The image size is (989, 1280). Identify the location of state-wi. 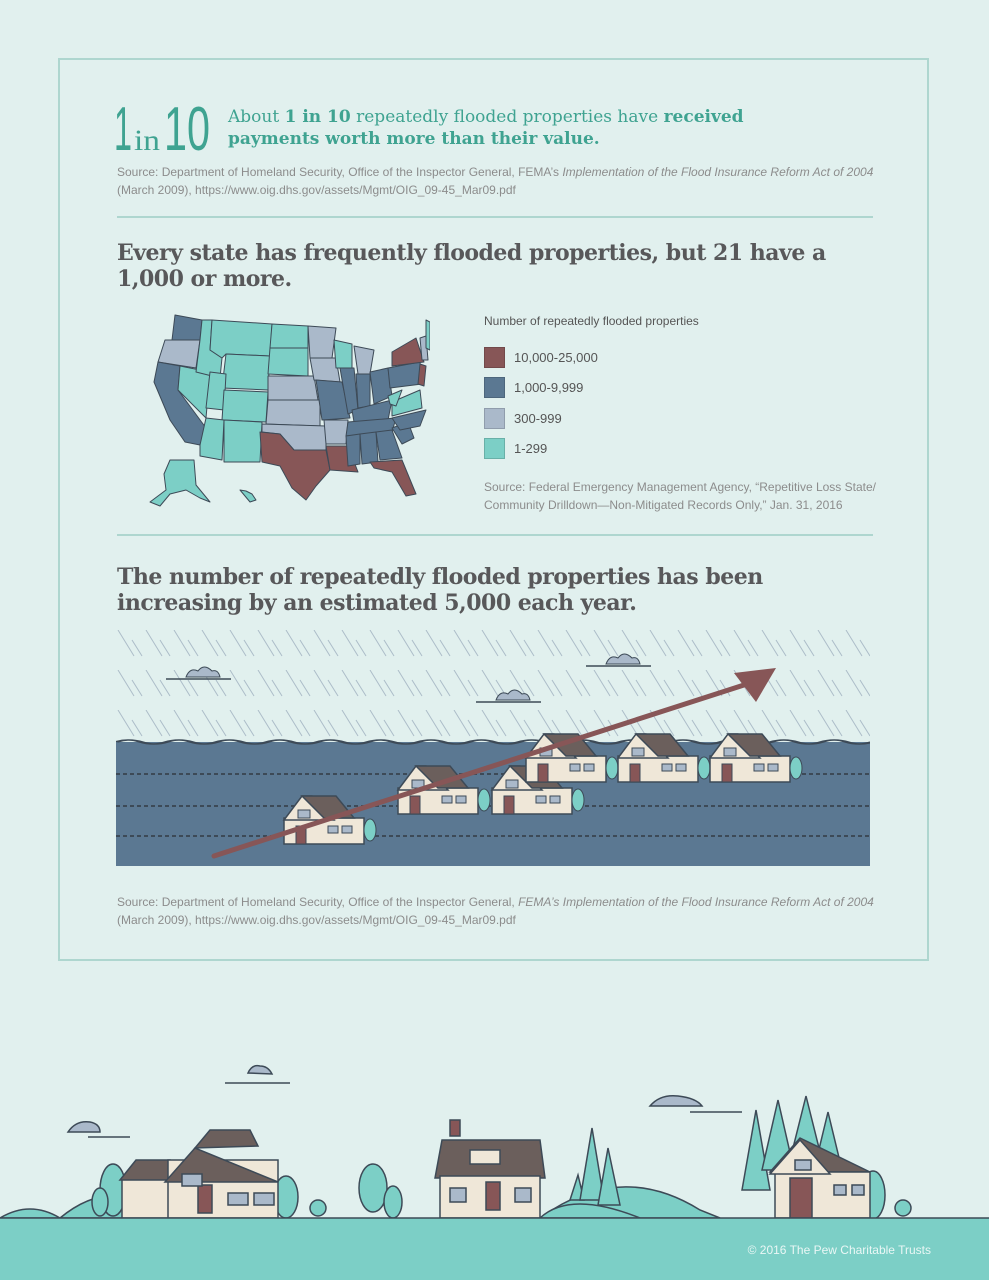
(343, 354).